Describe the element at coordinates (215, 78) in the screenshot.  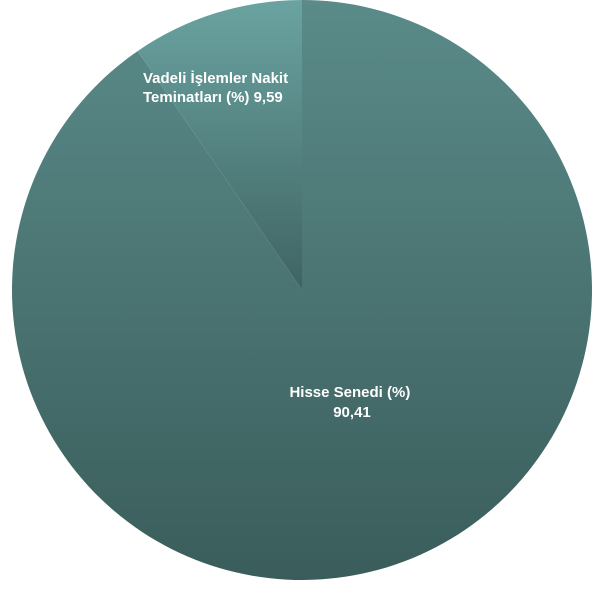
I see `slice-label-vadeli-islemler-line1: Vadeli İşlemler Nakit` at that location.